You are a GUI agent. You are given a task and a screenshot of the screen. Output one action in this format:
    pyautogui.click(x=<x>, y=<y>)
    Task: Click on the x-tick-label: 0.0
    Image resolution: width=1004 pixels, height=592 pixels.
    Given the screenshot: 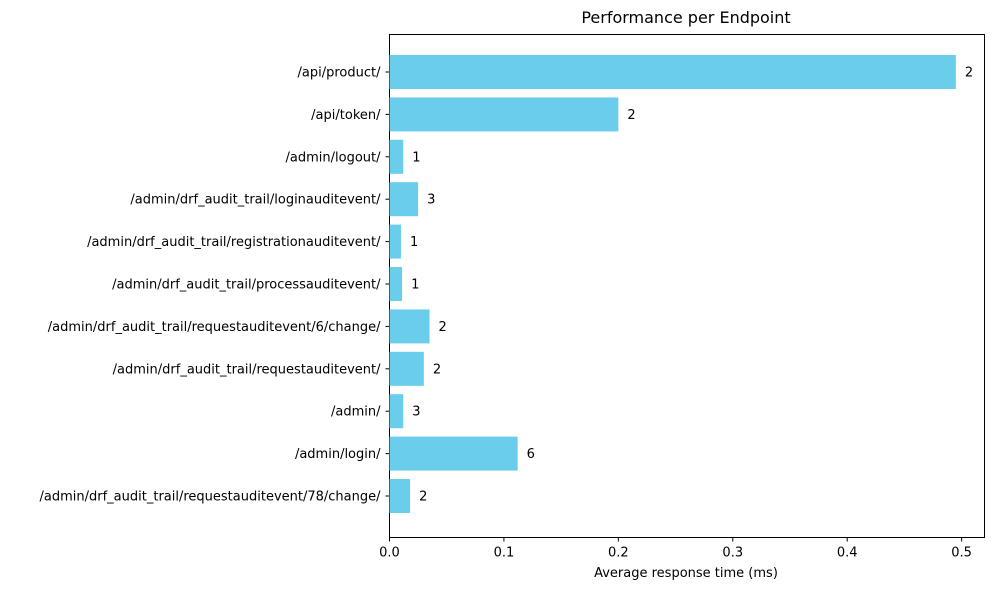 What is the action you would take?
    pyautogui.click(x=389, y=553)
    